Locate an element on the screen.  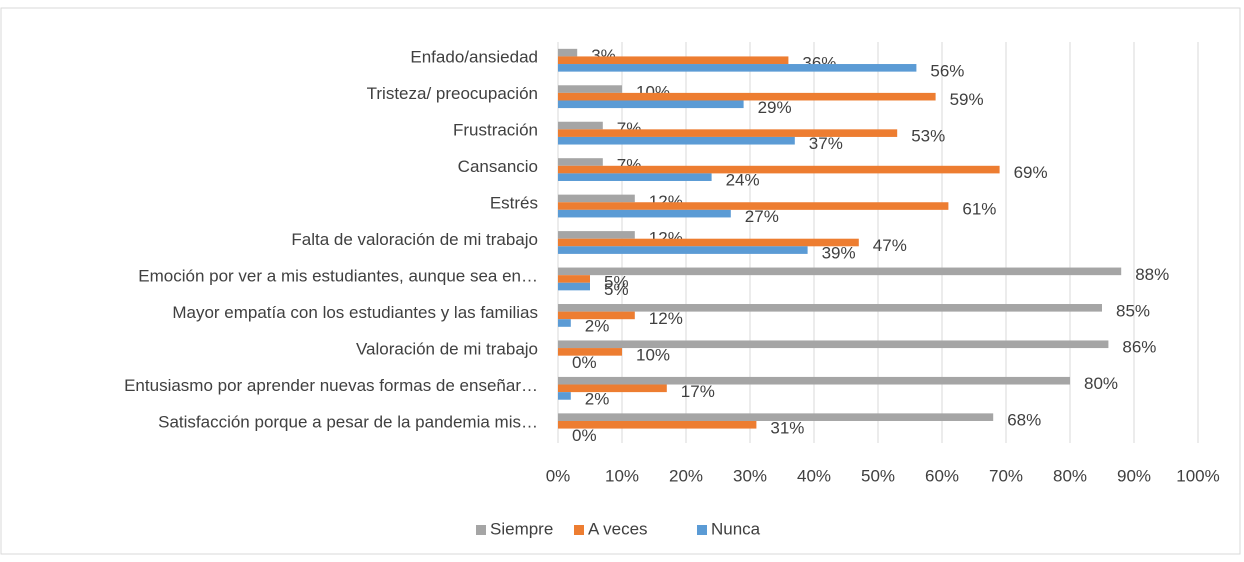
x-tick-label: 80% is located at coordinates (1070, 475).